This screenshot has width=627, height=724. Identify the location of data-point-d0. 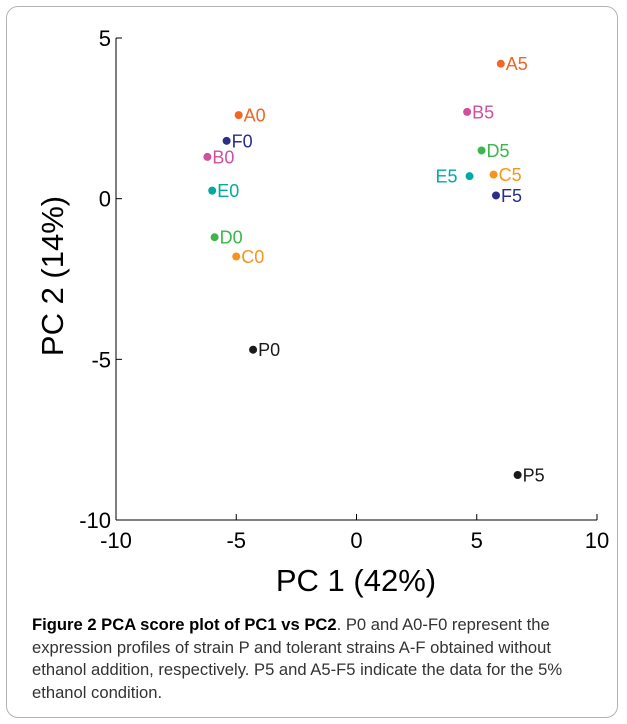
(214, 237).